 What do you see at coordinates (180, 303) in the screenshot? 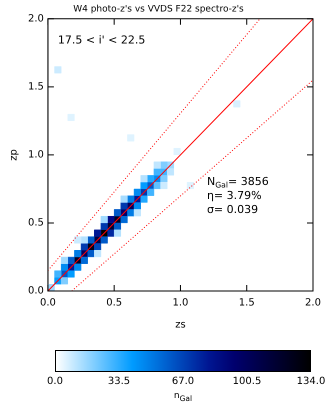
I see `x-tick-label: 1.0` at bounding box center [180, 303].